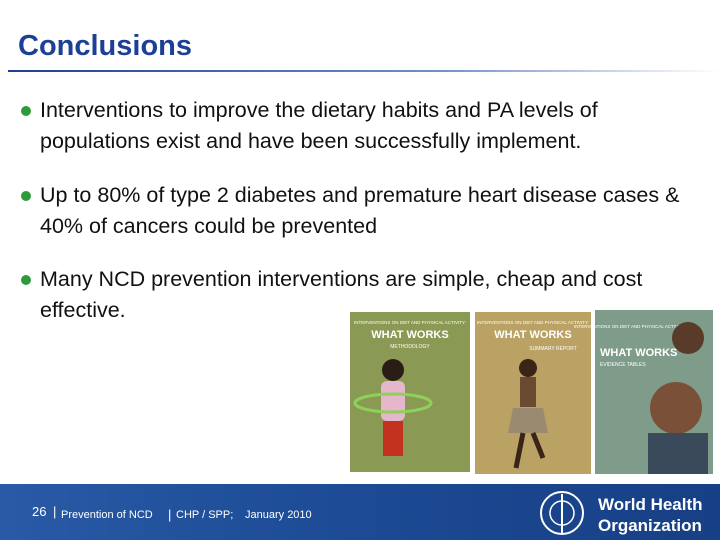 This screenshot has width=720, height=540. I want to click on slide-title: Conclusions, so click(105, 46).